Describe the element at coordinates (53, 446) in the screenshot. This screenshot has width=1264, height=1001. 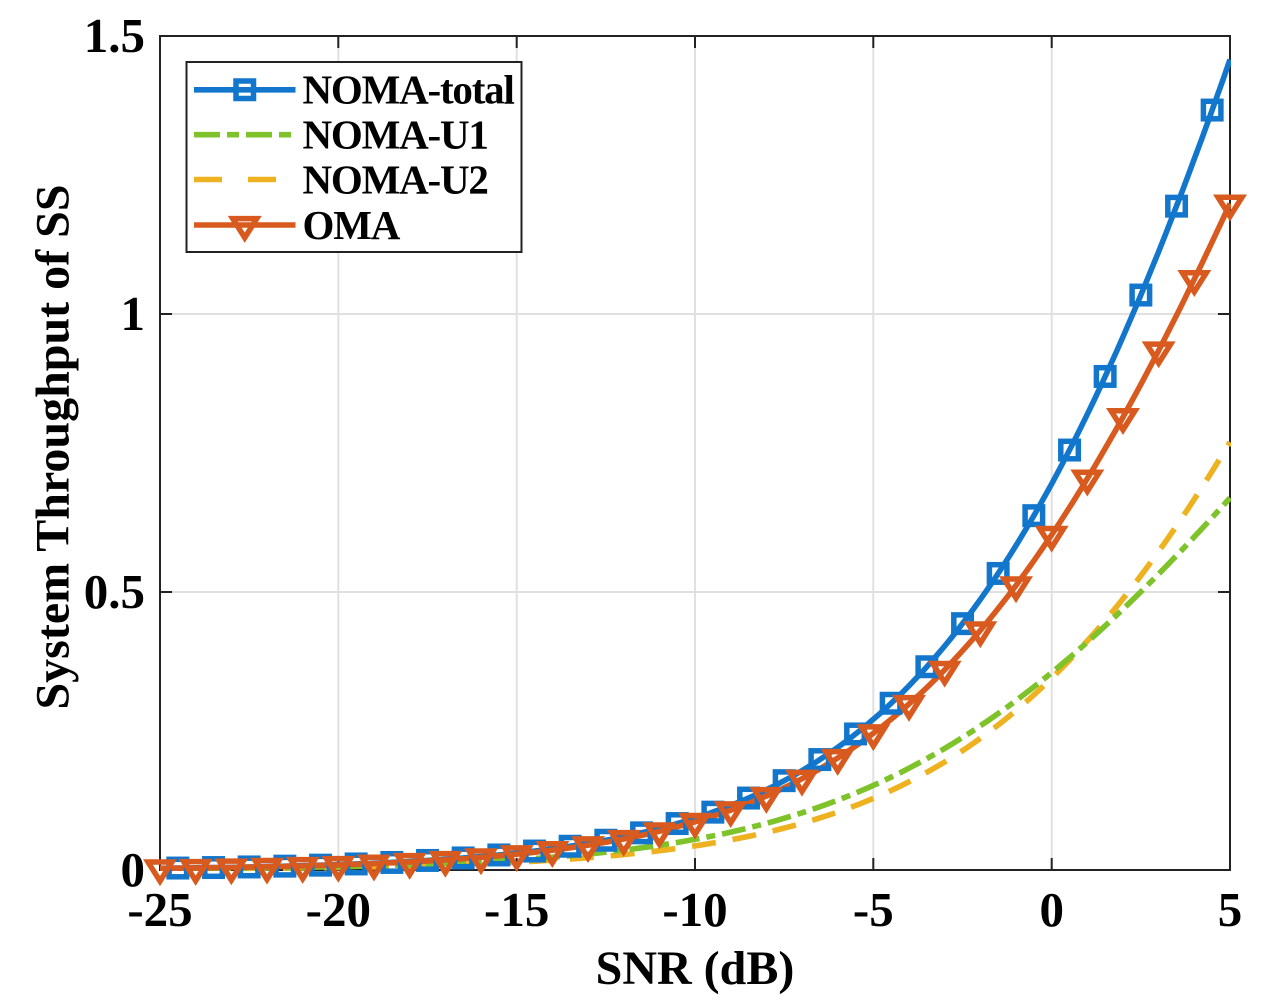
I see `svg-text: System Throughput of SS` at that location.